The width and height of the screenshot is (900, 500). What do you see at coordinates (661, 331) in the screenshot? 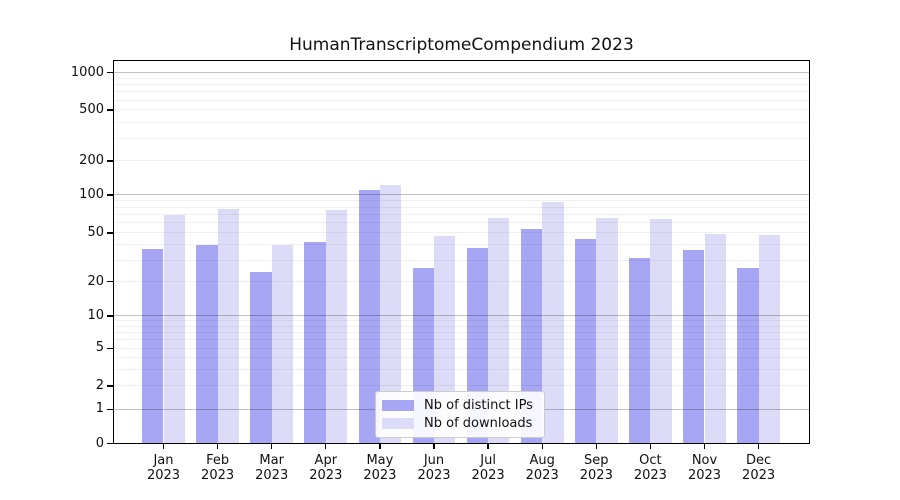
I see `bar-nb-of-downloads-oct-2023` at bounding box center [661, 331].